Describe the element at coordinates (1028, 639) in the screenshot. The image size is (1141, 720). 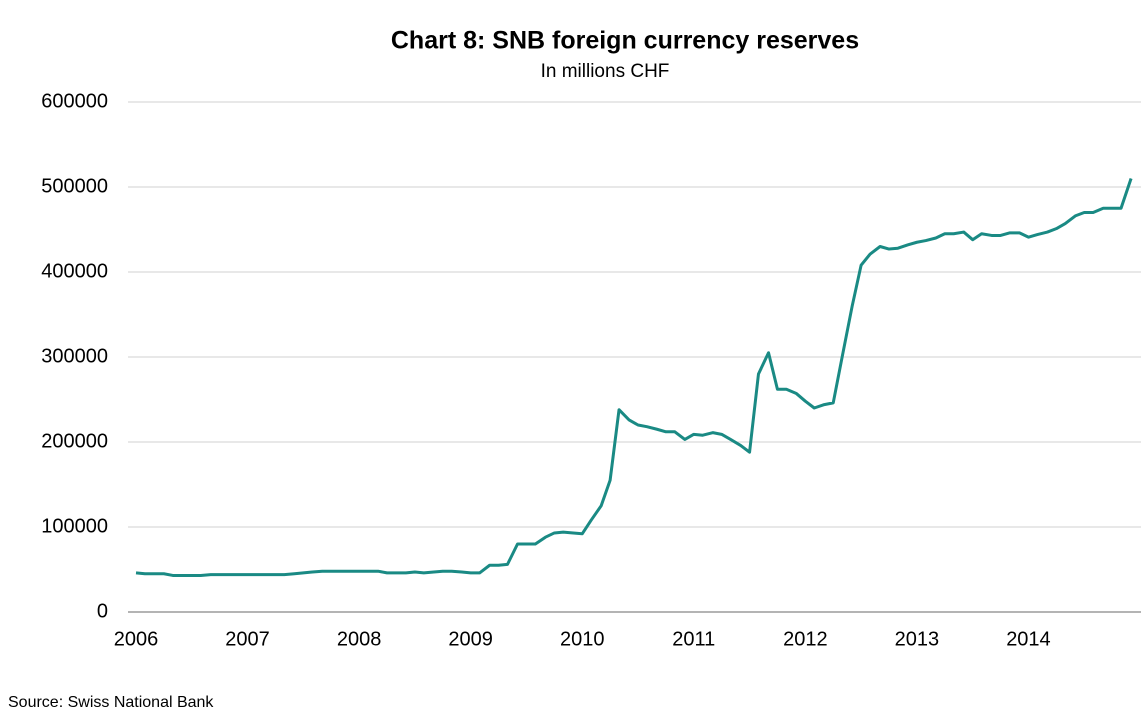
I see `x-tick-label: 2014` at that location.